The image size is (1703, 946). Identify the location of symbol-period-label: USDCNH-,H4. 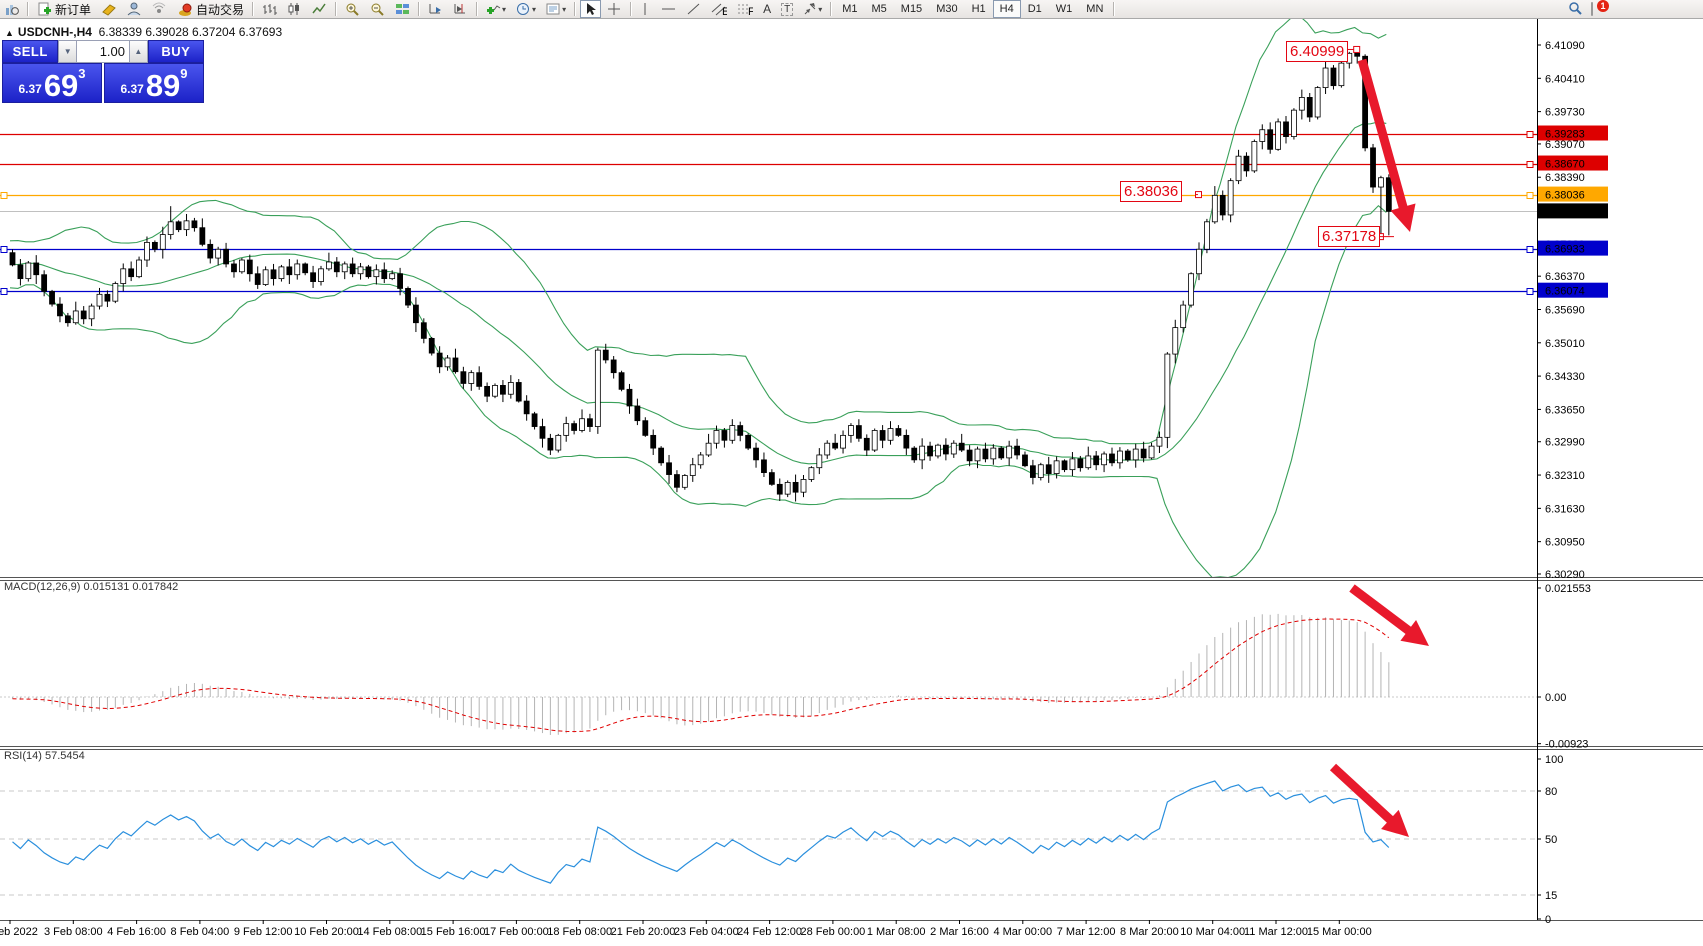
(54, 32).